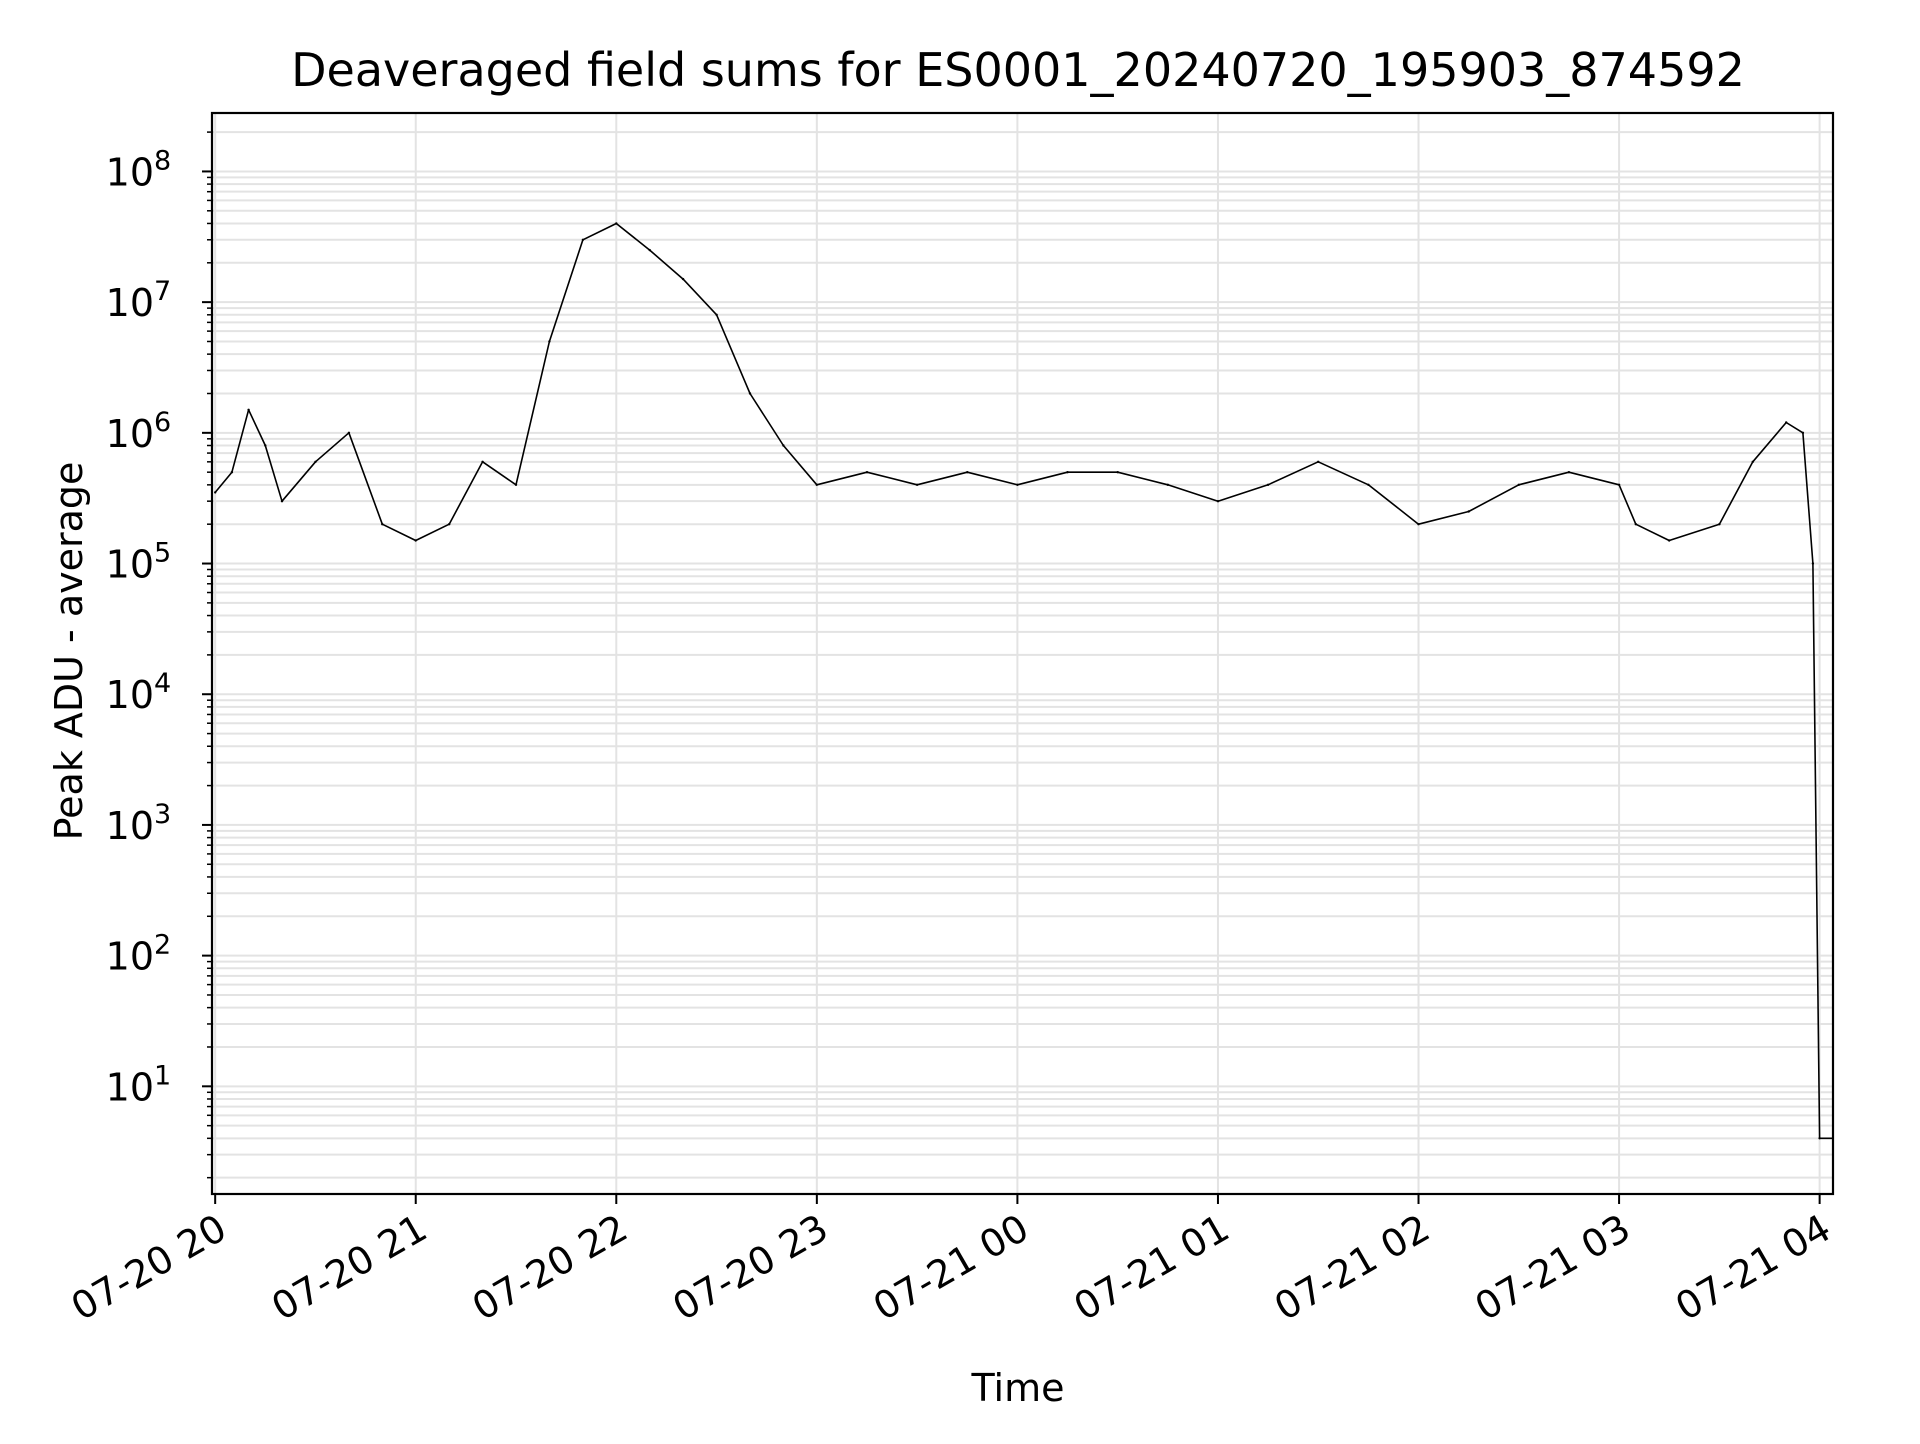  I want to click on y-tick-exponent: 8, so click(162, 160).